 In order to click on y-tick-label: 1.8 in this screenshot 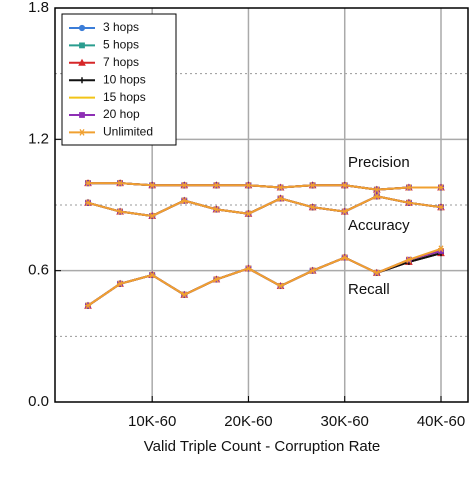, I will do `click(38, 8)`.